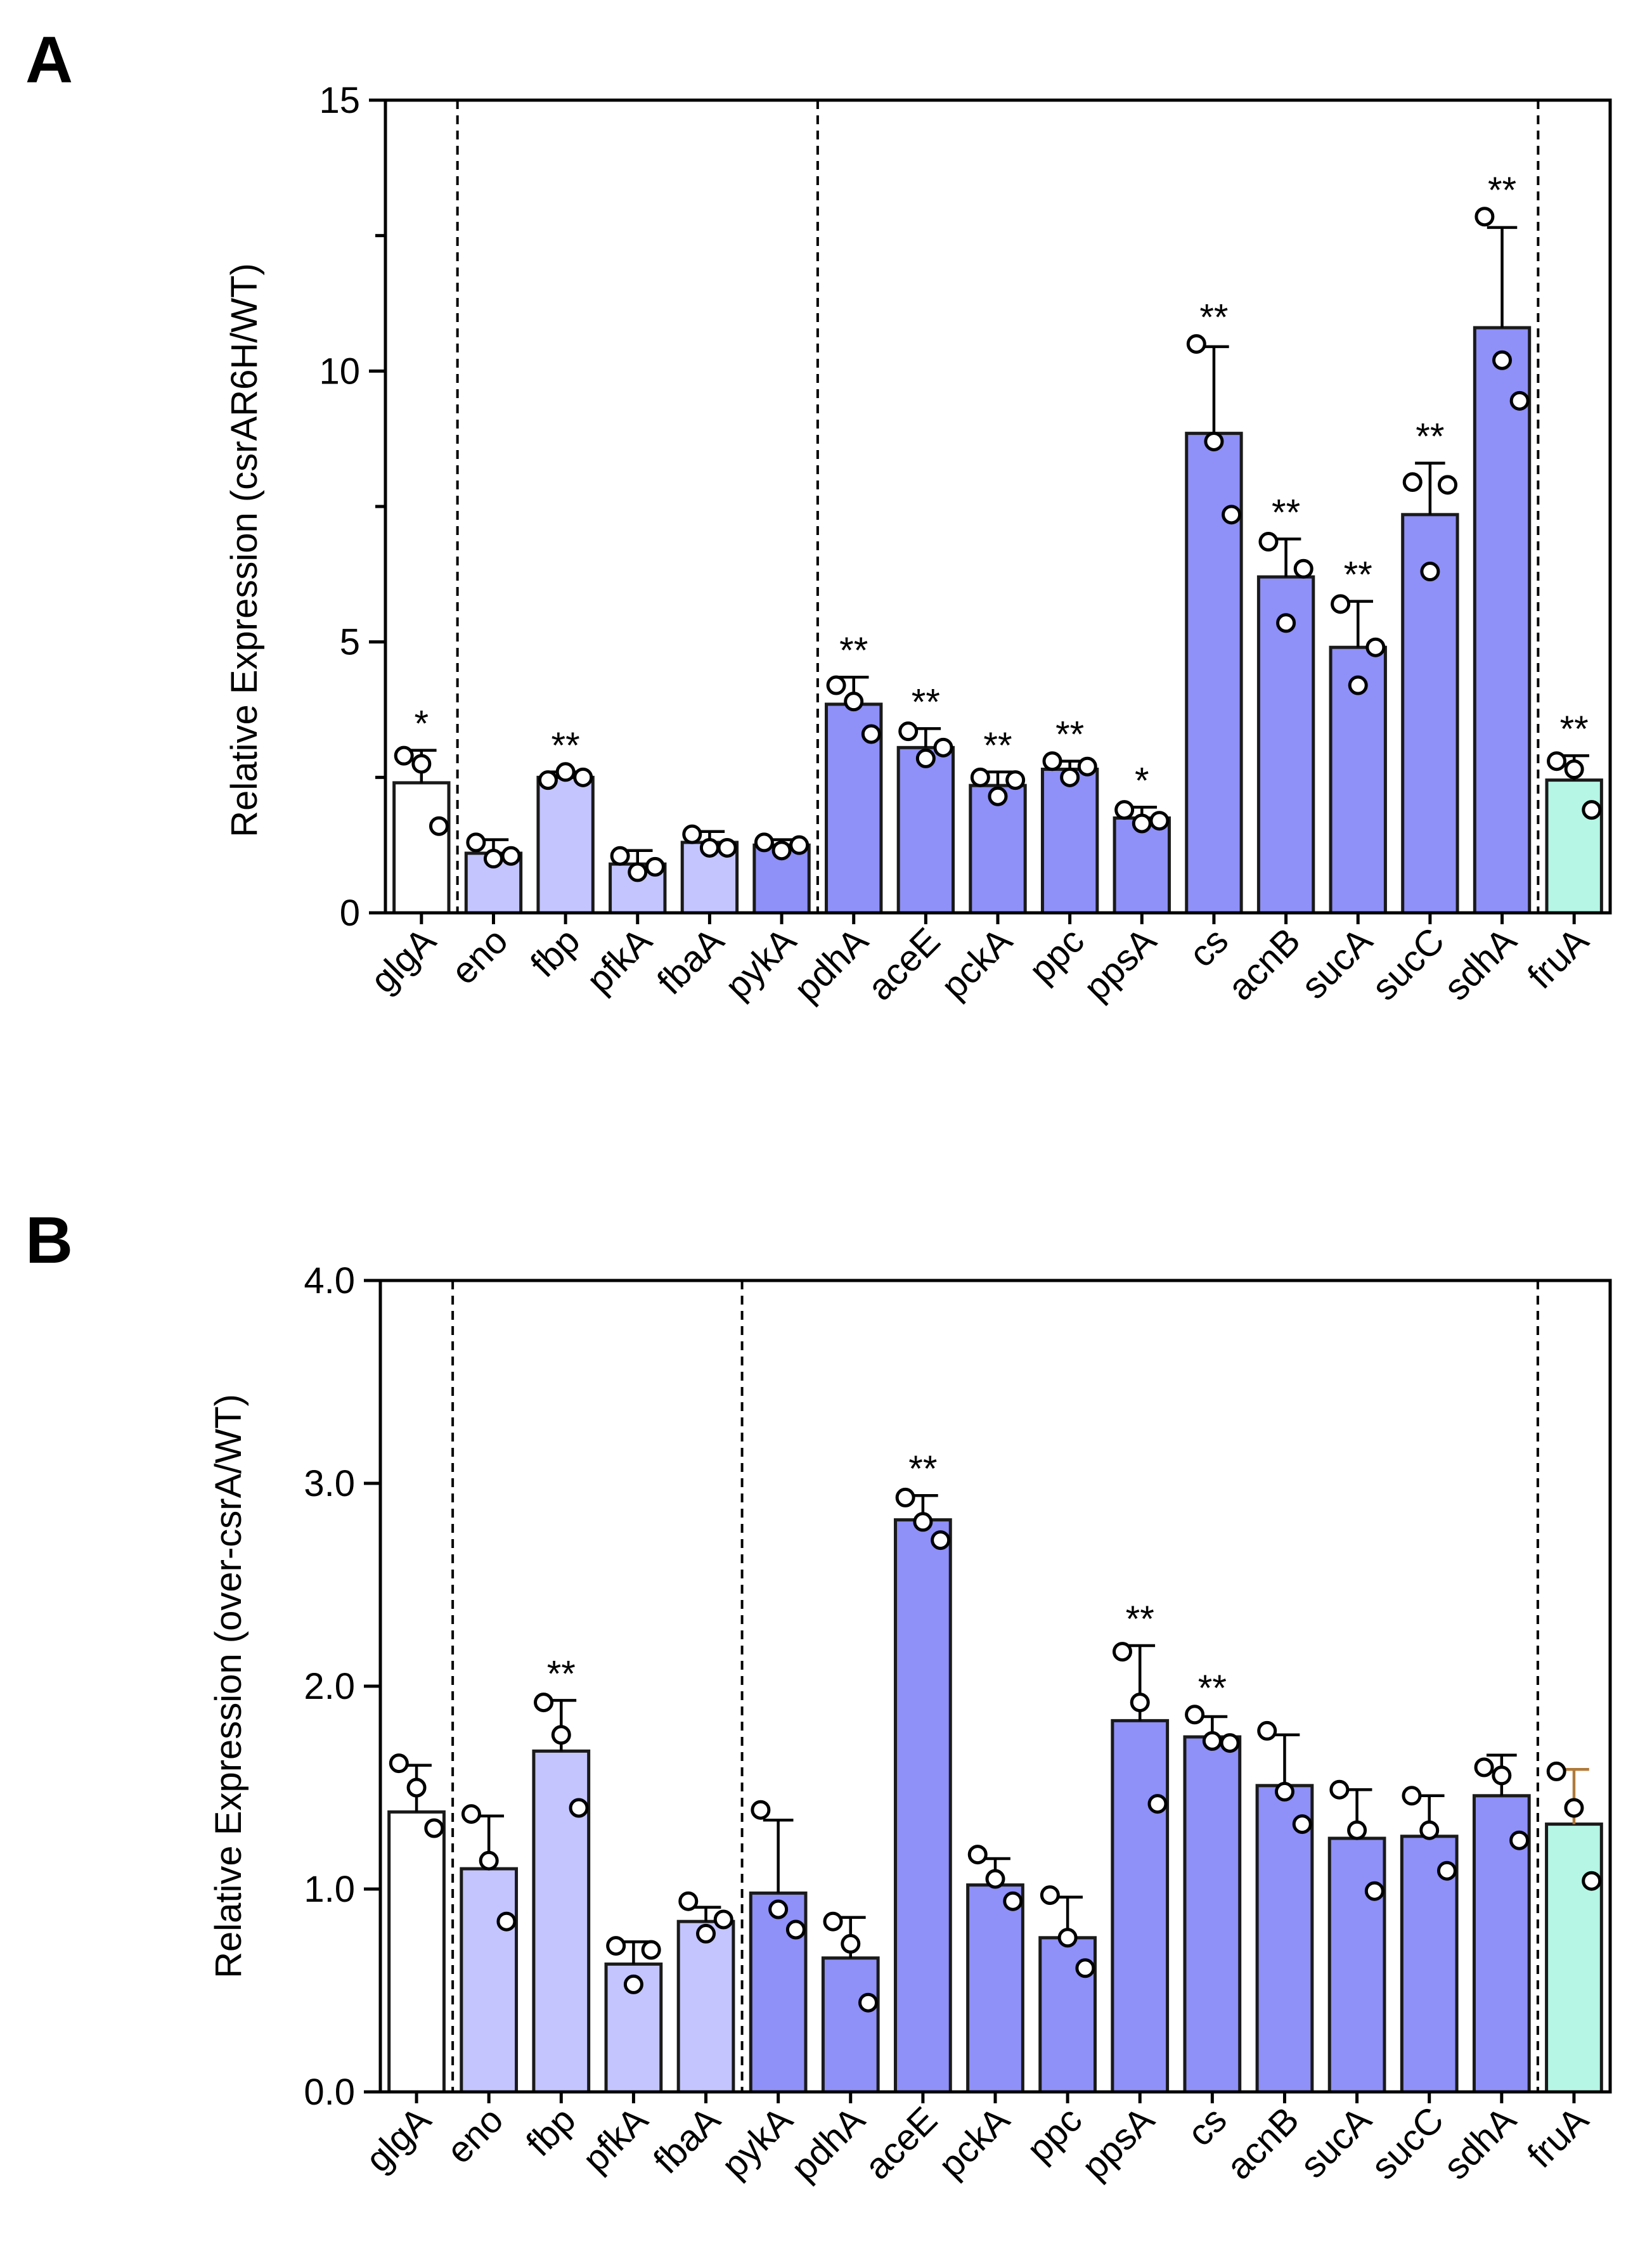  What do you see at coordinates (329, 1483) in the screenshot?
I see `panel-b-y-tick-label-3: 3.0` at bounding box center [329, 1483].